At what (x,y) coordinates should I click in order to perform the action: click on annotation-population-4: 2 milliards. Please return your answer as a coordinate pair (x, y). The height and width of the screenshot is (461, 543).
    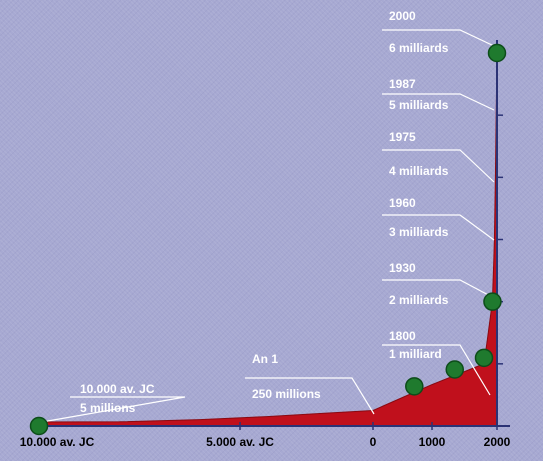
    Looking at the image, I should click on (419, 300).